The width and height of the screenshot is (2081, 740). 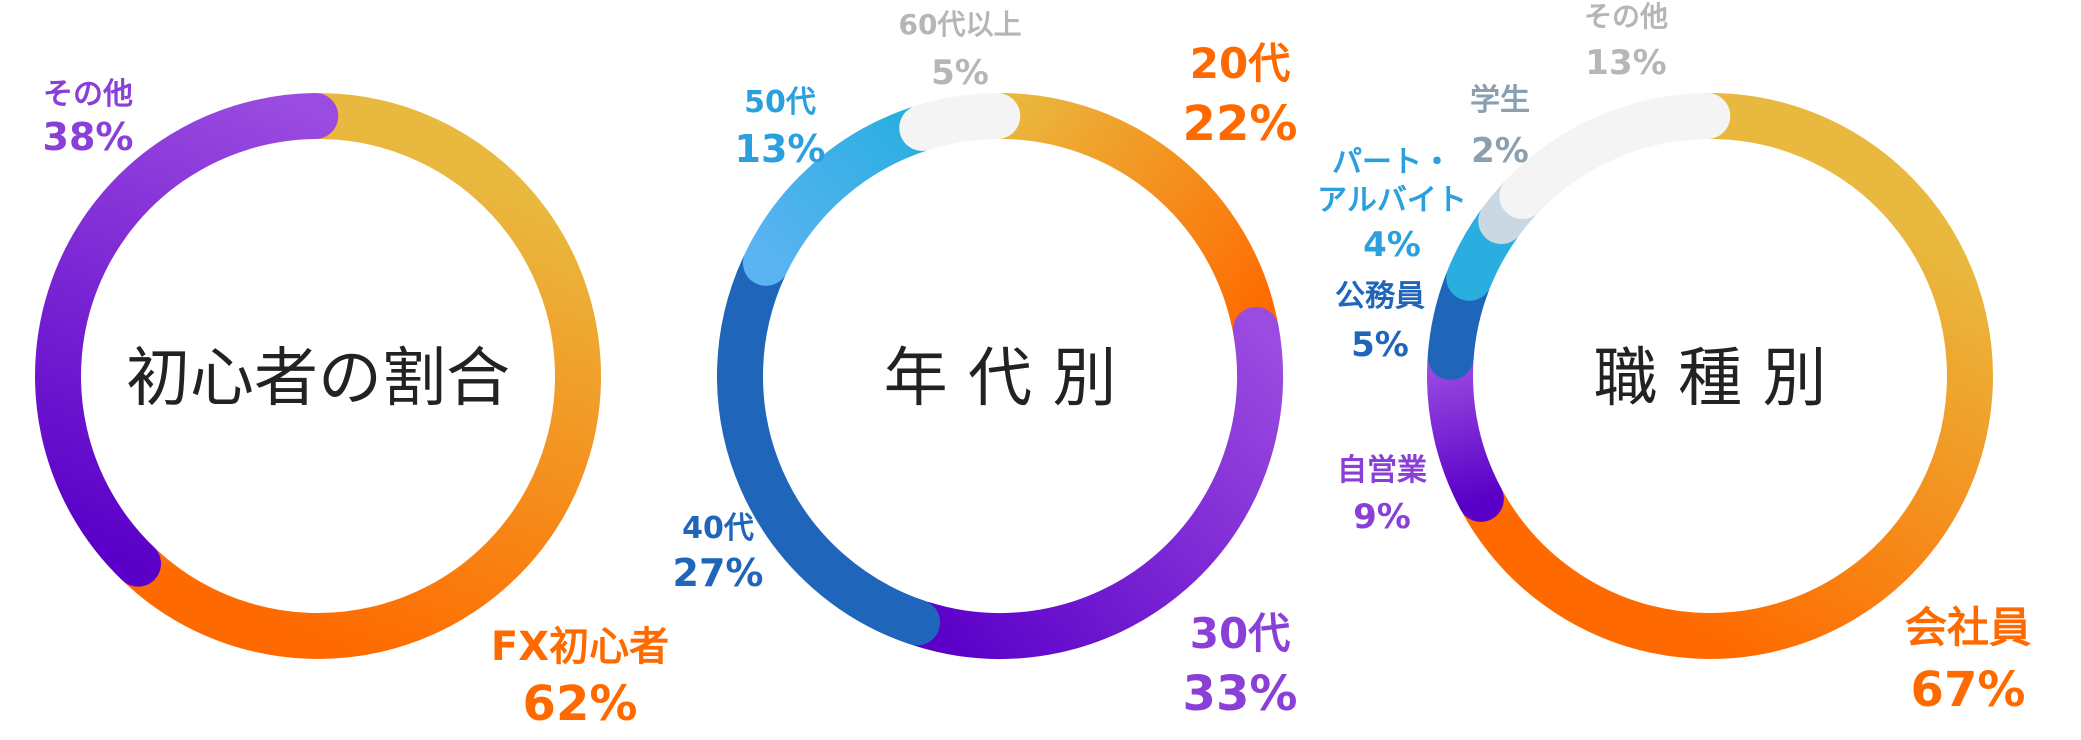 What do you see at coordinates (718, 528) in the screenshot?
I see `chart2-label-40s-name: 40代` at bounding box center [718, 528].